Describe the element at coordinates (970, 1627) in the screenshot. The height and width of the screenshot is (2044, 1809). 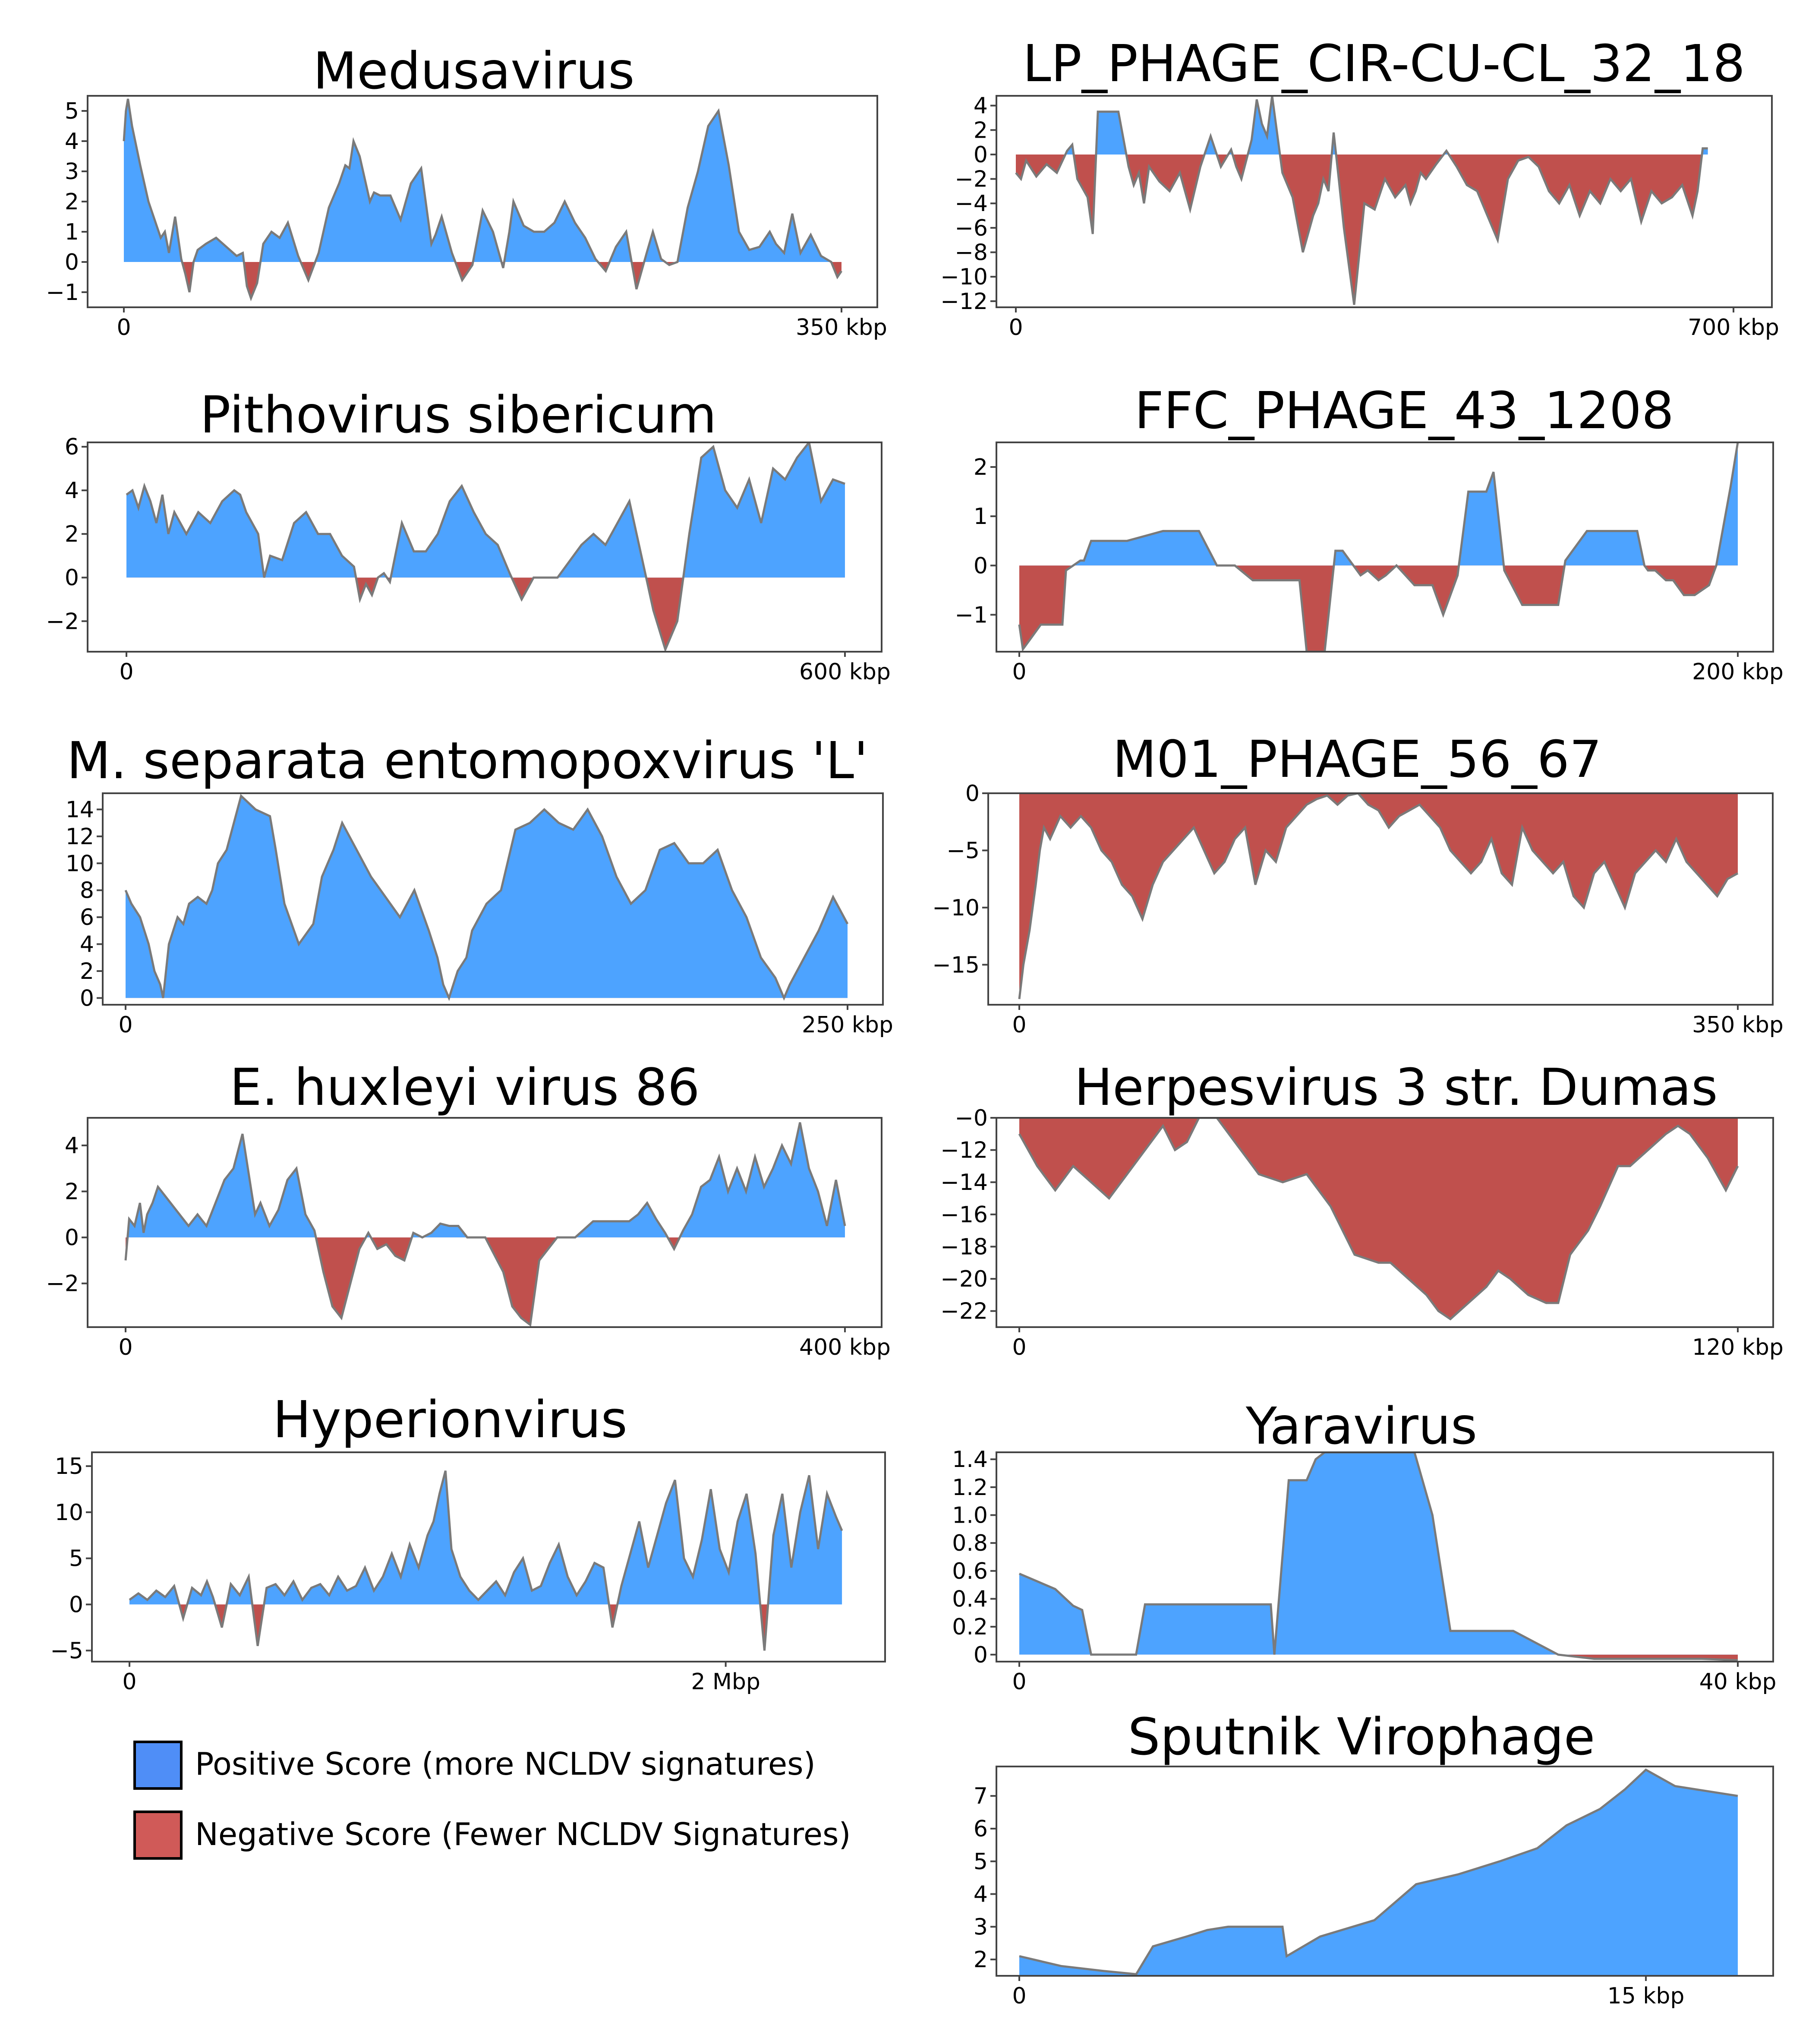
I see `y-tick-label: 0.2` at that location.